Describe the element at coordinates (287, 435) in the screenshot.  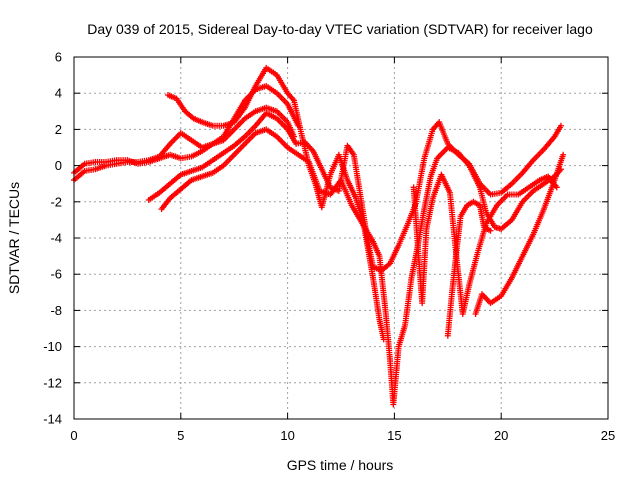
I see `x-tick-label: 10` at that location.